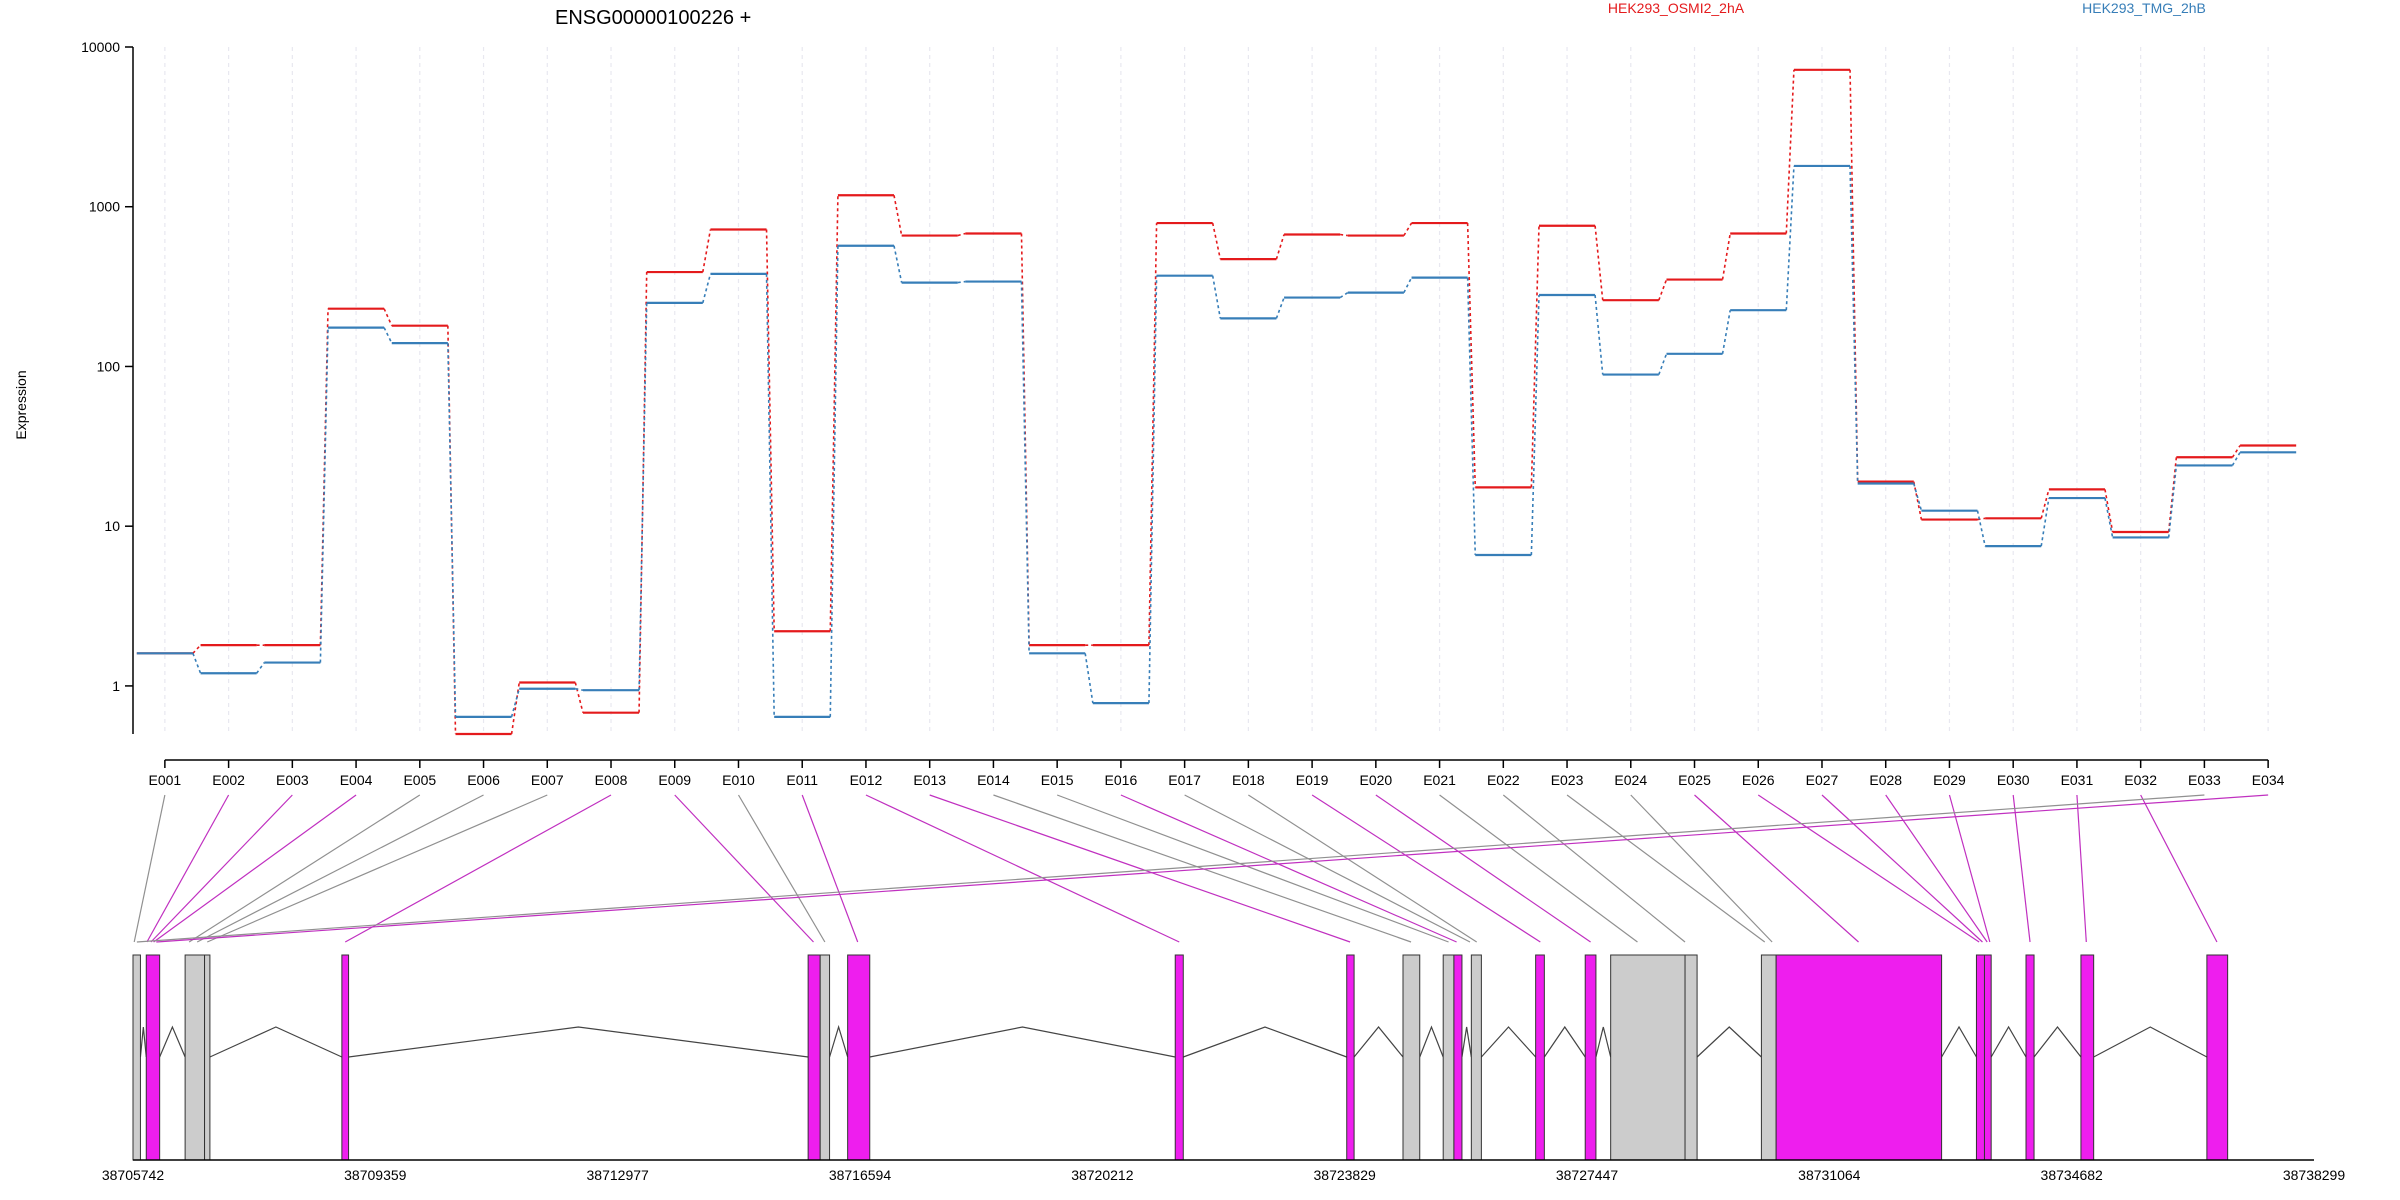 This screenshot has height=1200, width=2400. Describe the element at coordinates (292, 780) in the screenshot. I see `x-tick-label: E003` at that location.